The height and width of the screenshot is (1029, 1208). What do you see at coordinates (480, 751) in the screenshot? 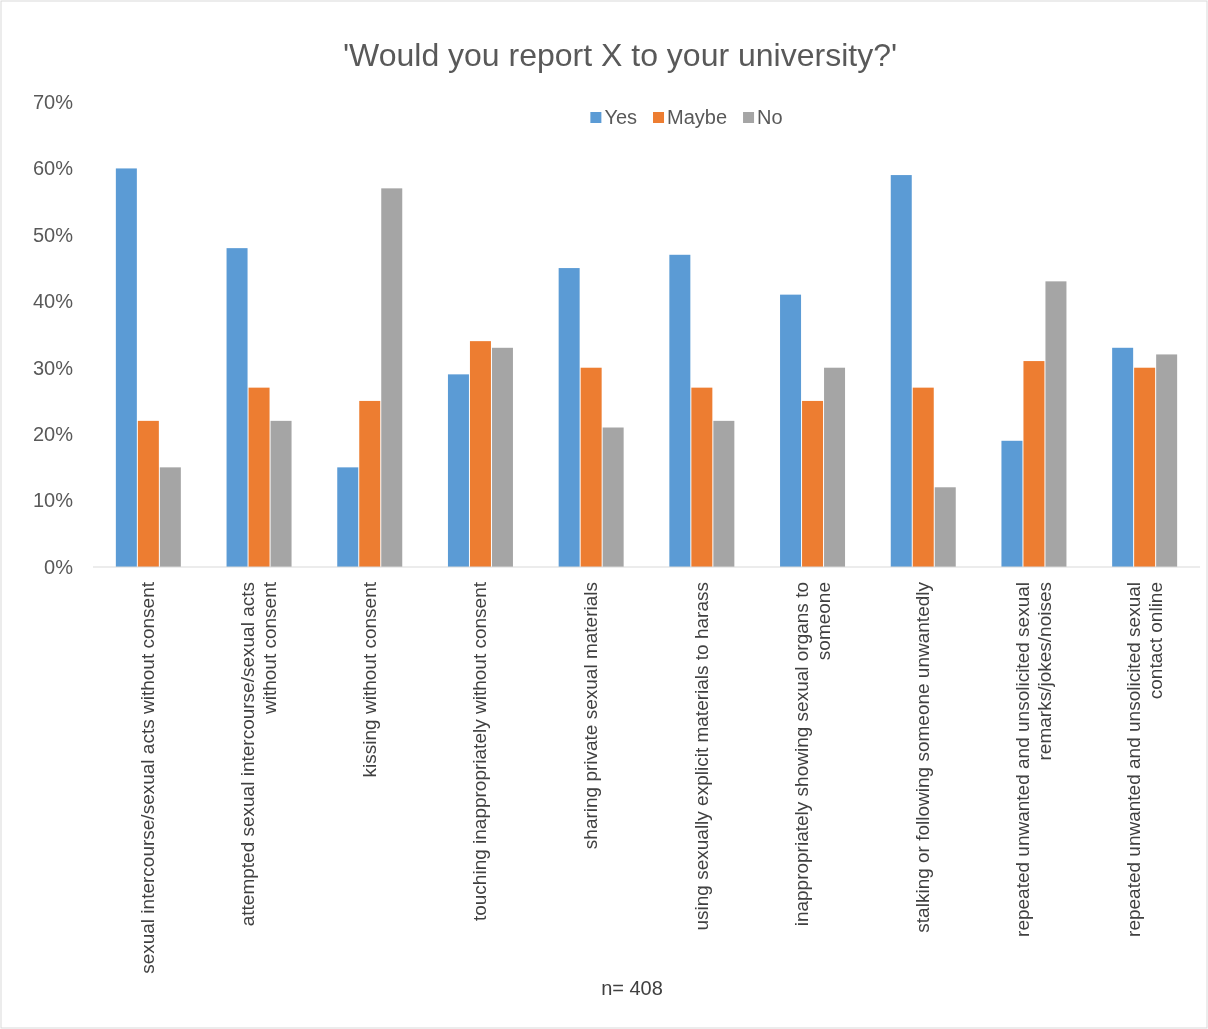
I see `x-tick-label: touching inappropriately without consent` at bounding box center [480, 751].